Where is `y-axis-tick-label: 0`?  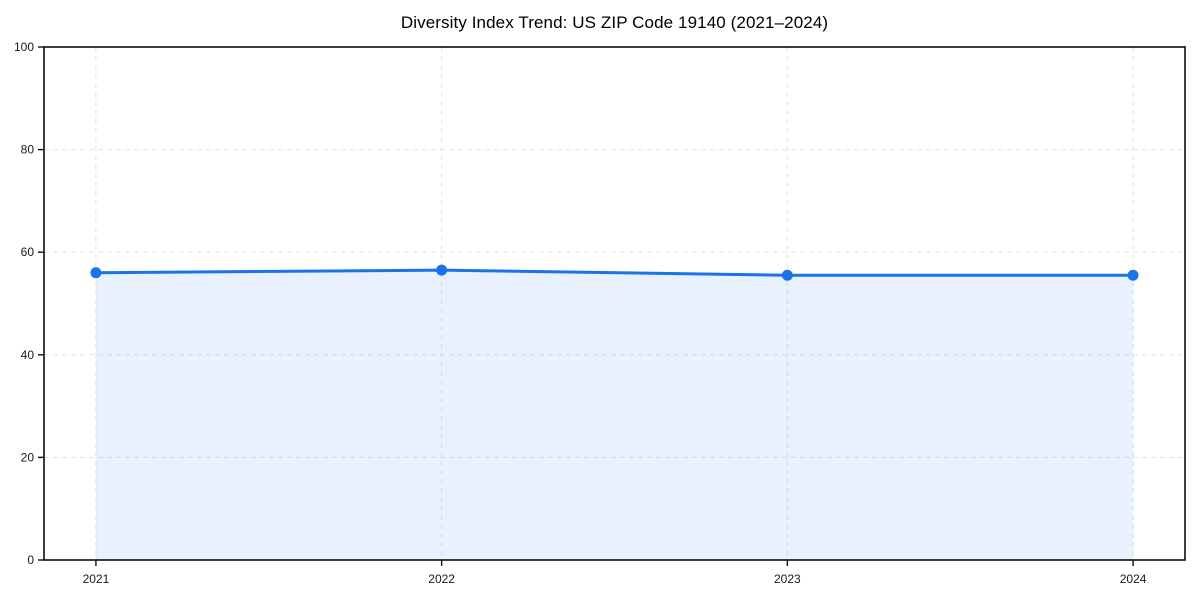
y-axis-tick-label: 0 is located at coordinates (30, 560).